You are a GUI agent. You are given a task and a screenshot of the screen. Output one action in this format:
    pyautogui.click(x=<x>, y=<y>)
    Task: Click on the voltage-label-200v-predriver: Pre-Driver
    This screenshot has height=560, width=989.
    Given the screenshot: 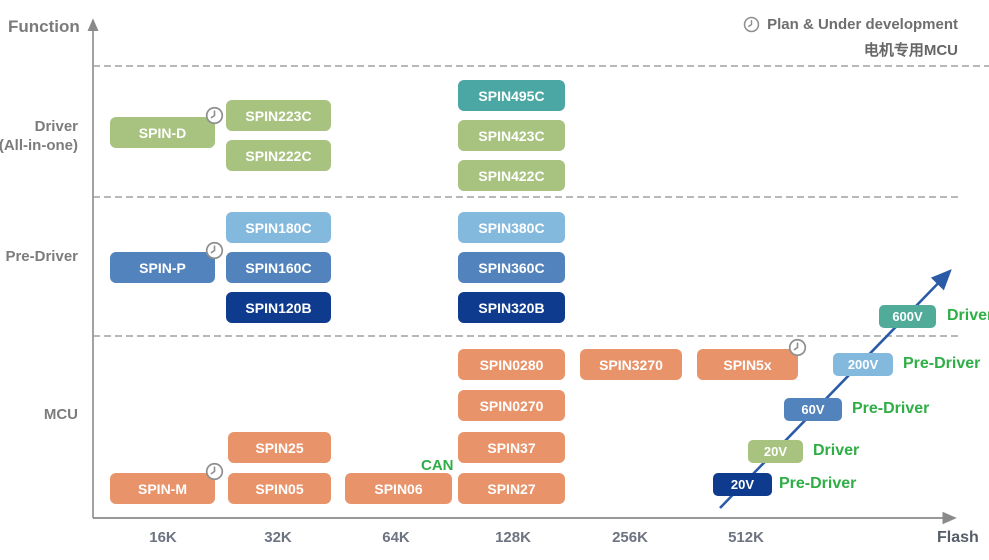 What is the action you would take?
    pyautogui.click(x=942, y=363)
    